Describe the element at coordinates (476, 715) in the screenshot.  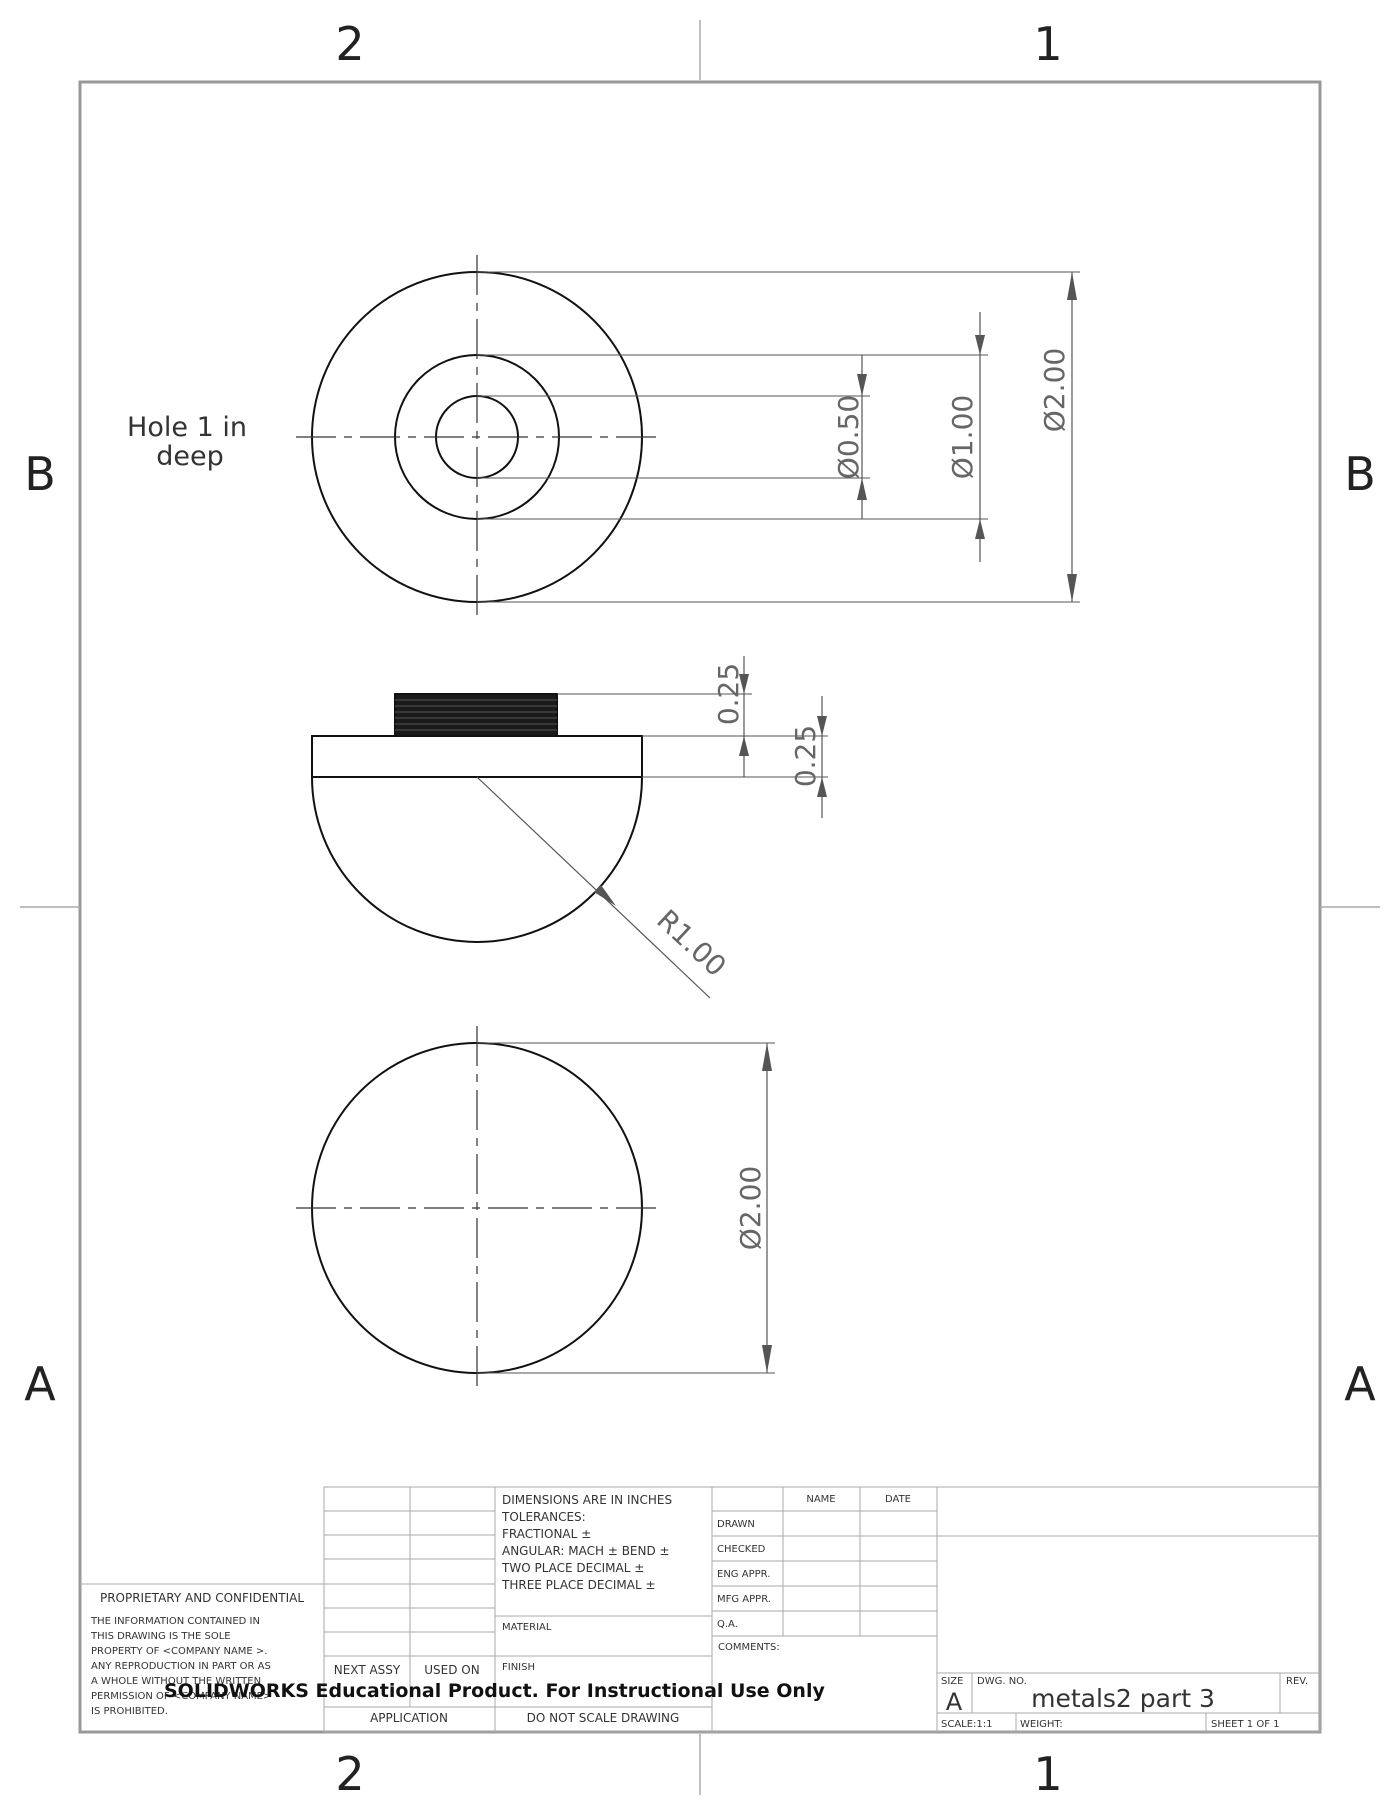
I see `thread-stud` at that location.